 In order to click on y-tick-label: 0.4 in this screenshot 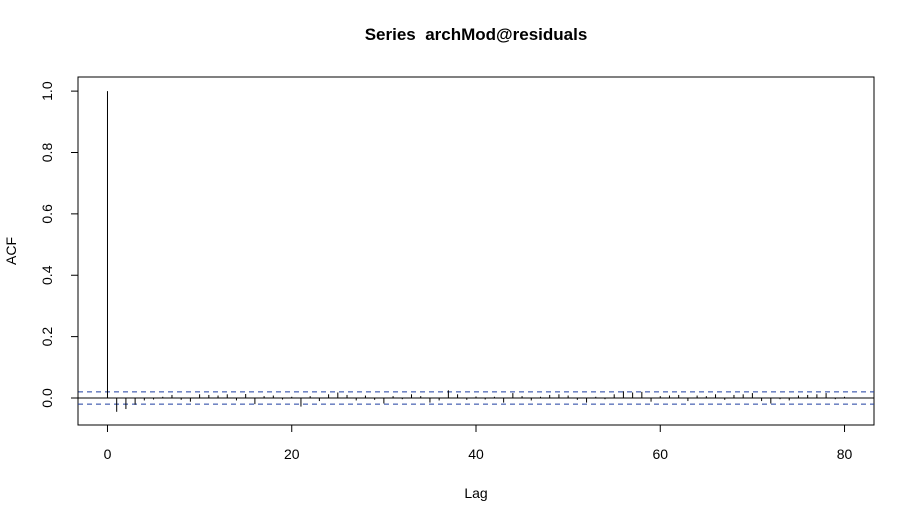, I will do `click(47, 275)`.